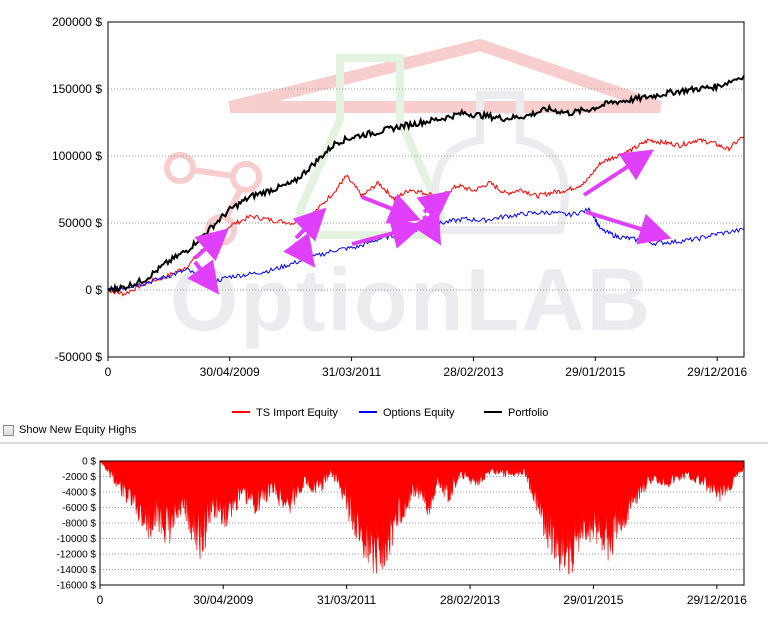 The image size is (768, 618). What do you see at coordinates (717, 372) in the screenshot?
I see `main-x-tick-label: 29/12/2016` at bounding box center [717, 372].